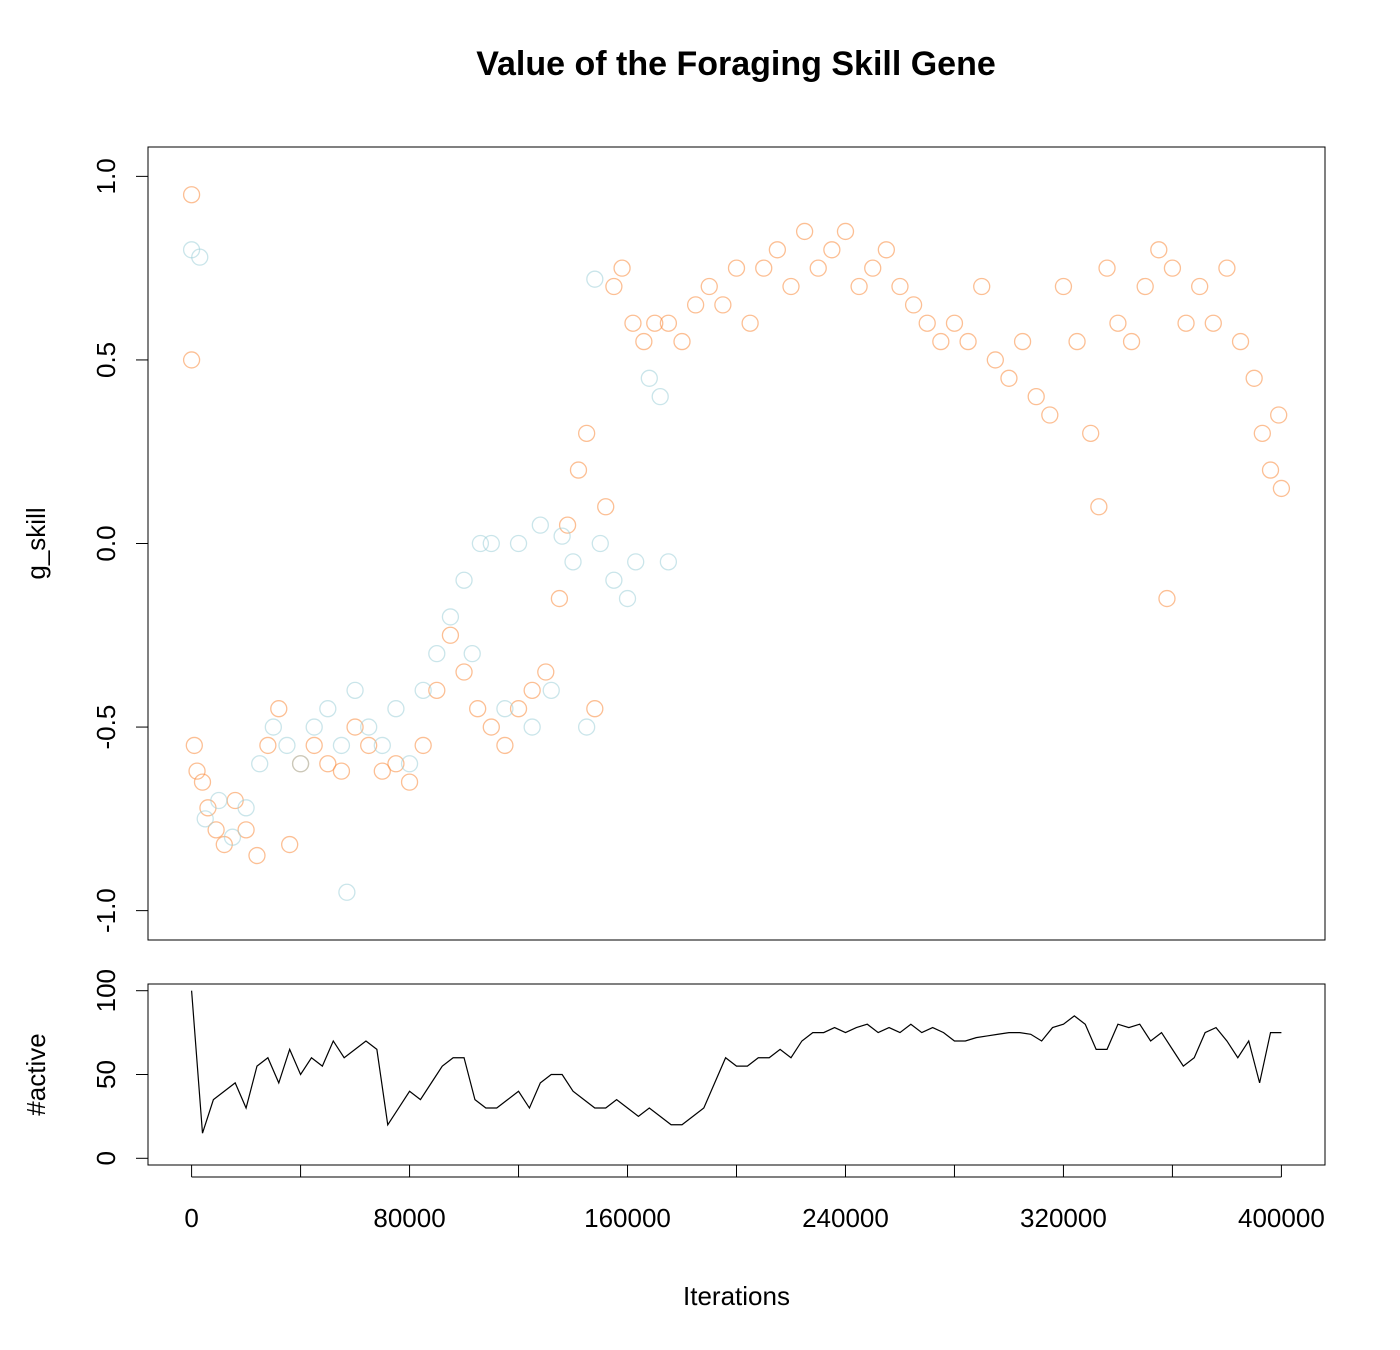 Image resolution: width=1400 pixels, height=1350 pixels. What do you see at coordinates (36, 543) in the screenshot?
I see `y-axis-label: g_skill` at bounding box center [36, 543].